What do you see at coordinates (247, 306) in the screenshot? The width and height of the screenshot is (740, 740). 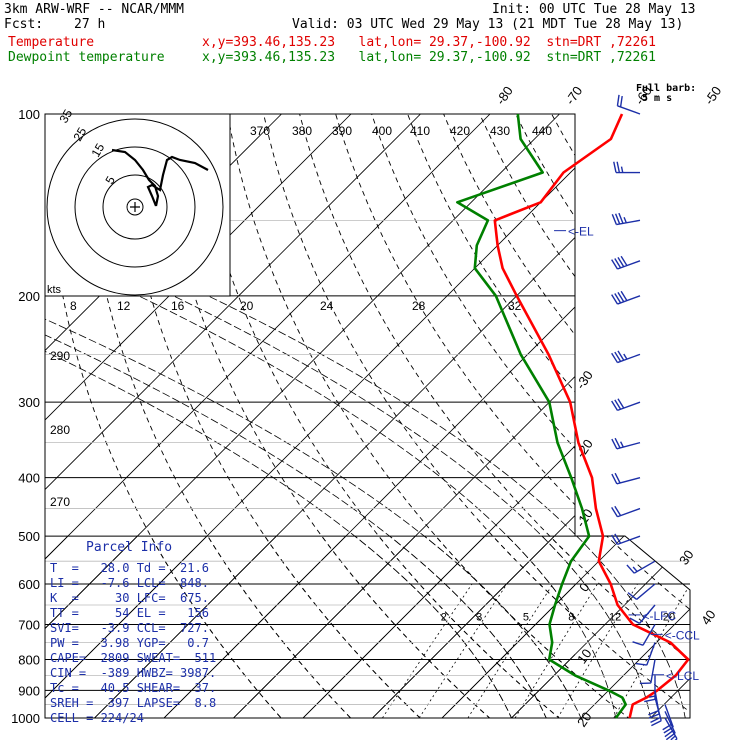 I see `hodograph-axis-label: 20` at bounding box center [247, 306].